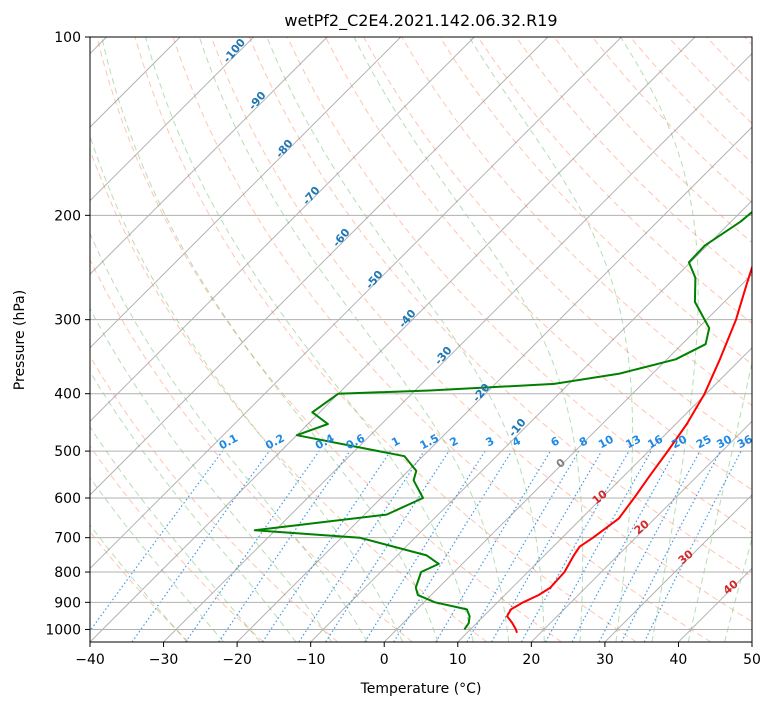  What do you see at coordinates (20, 340) in the screenshot?
I see `y-axis-title: Pressure (hPa)` at bounding box center [20, 340].